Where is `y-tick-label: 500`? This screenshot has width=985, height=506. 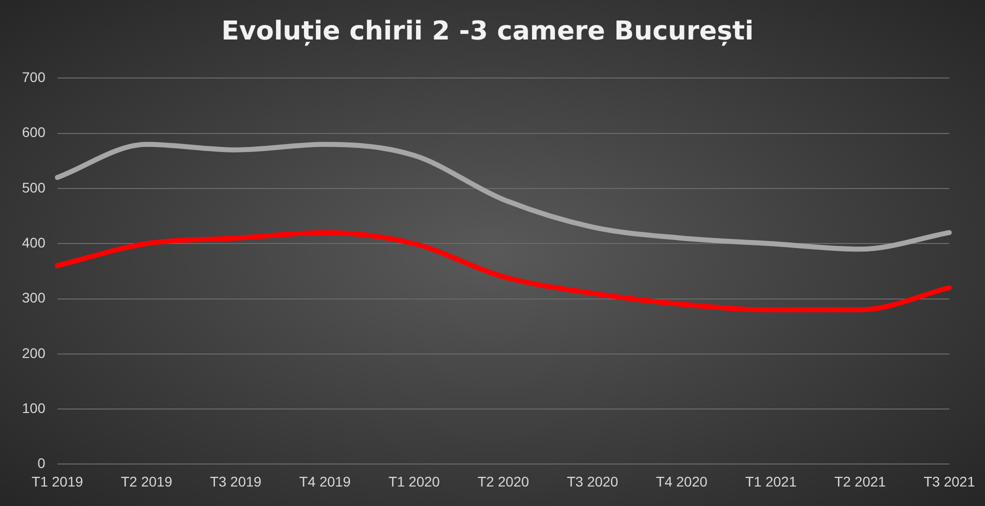
y-tick-label: 500 is located at coordinates (34, 187).